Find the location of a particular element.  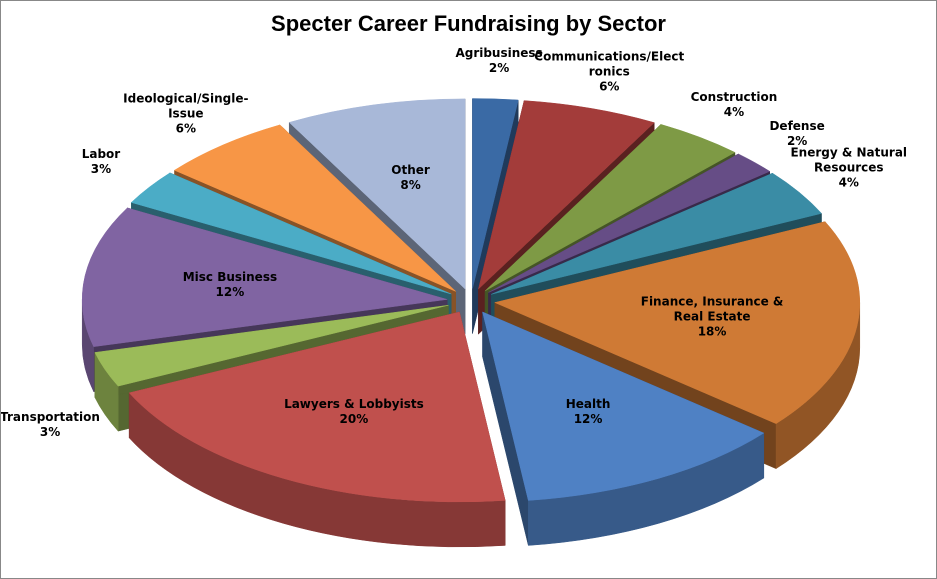

data-label: Agribusiness 2% is located at coordinates (499, 61).